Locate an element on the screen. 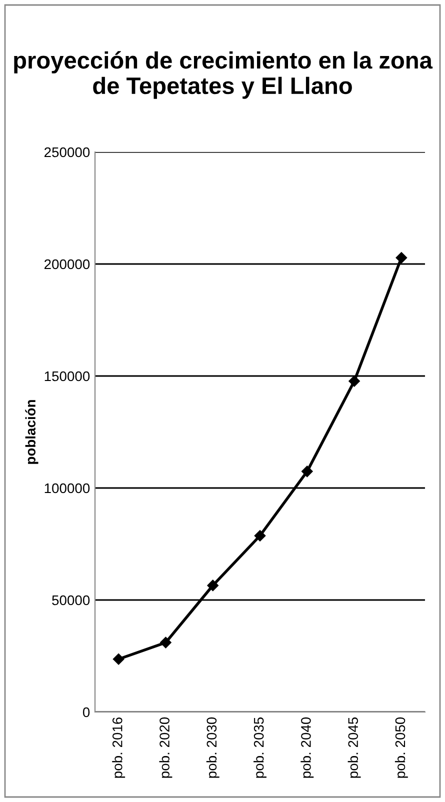 This screenshot has height=802, width=445. y-tick-label: 200000 is located at coordinates (67, 264).